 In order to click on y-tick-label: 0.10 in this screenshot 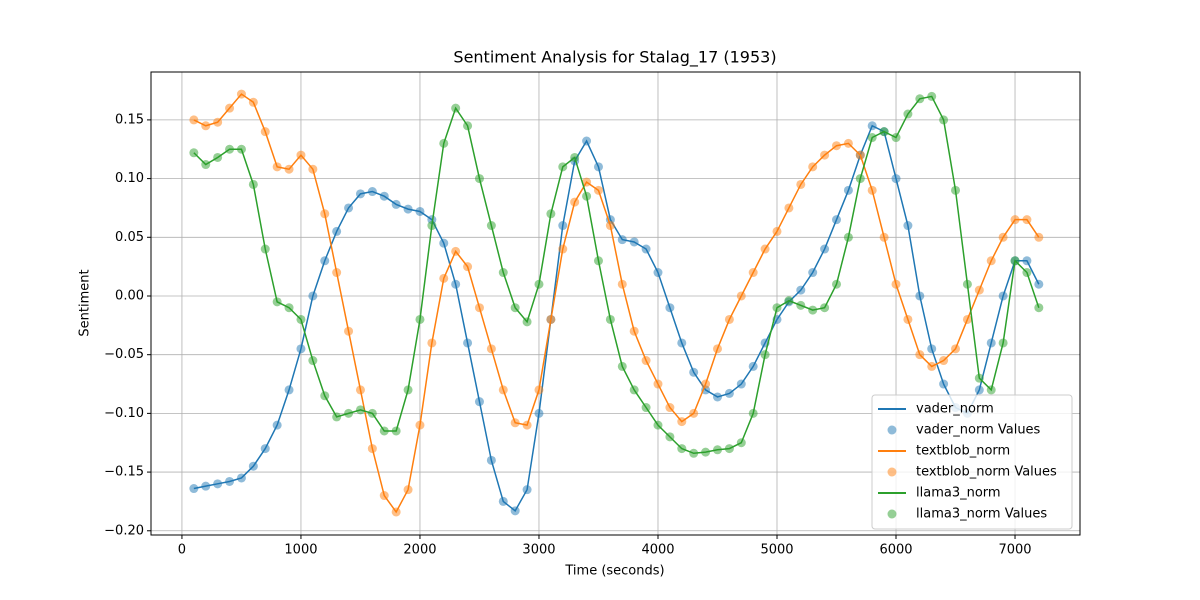, I will do `click(129, 178)`.